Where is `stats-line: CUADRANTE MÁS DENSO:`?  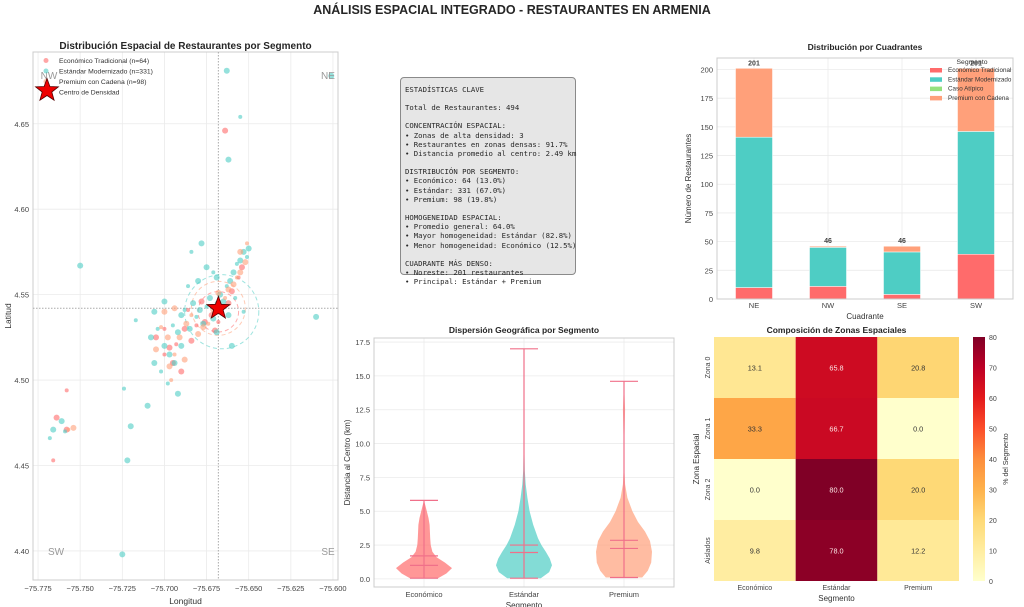
stats-line: CUADRANTE MÁS DENSO: is located at coordinates (449, 263).